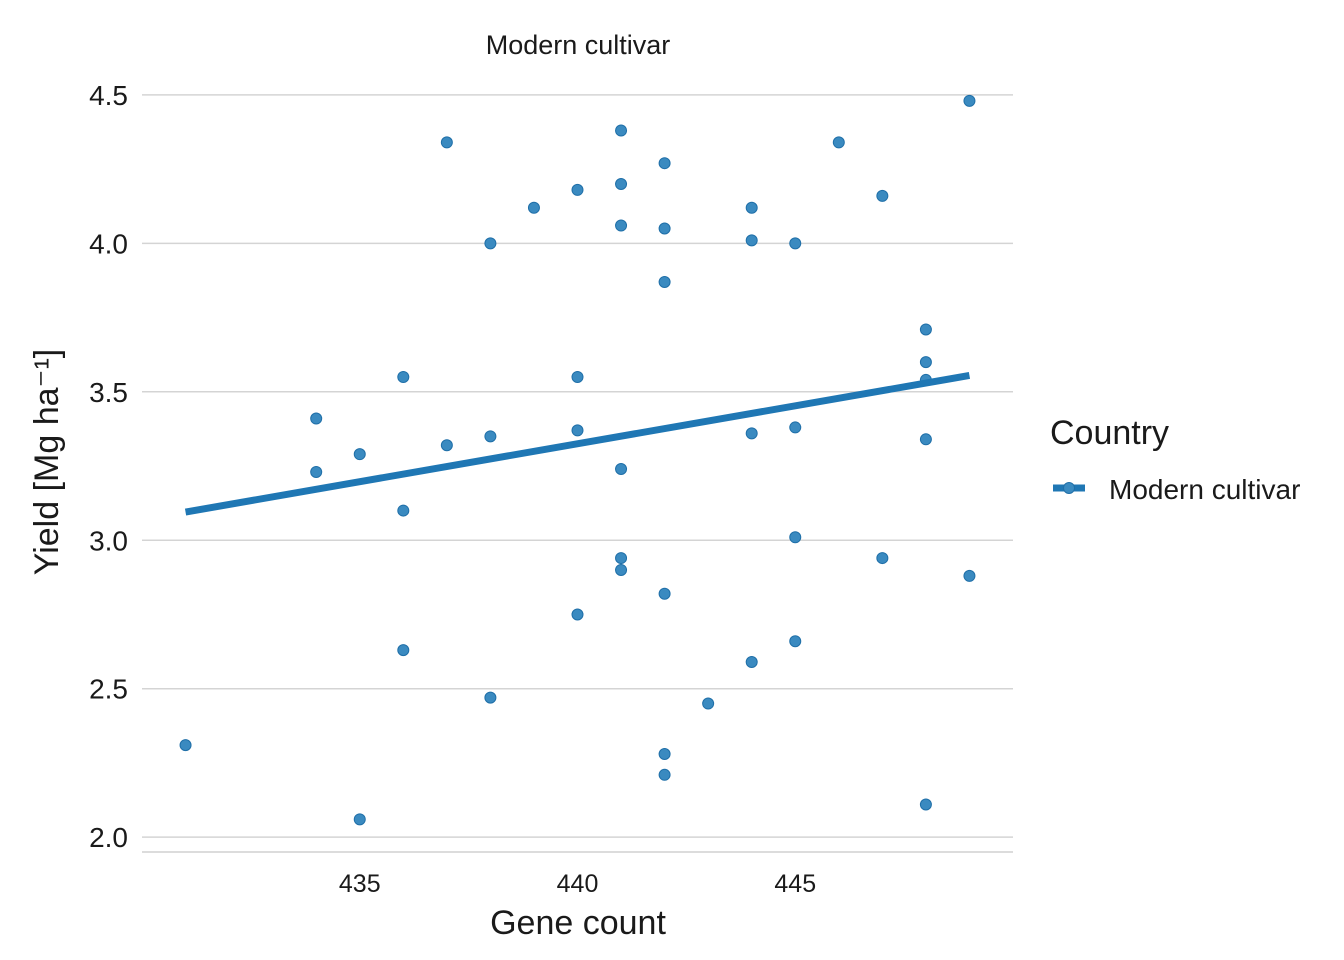  I want to click on y-tick-labels: 2.0 2.5 3.0 3.5 4.0 4.5, so click(108, 466).